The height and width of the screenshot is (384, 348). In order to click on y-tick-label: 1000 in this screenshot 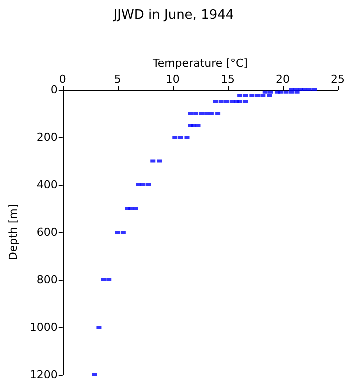, I will do `click(44, 327)`.